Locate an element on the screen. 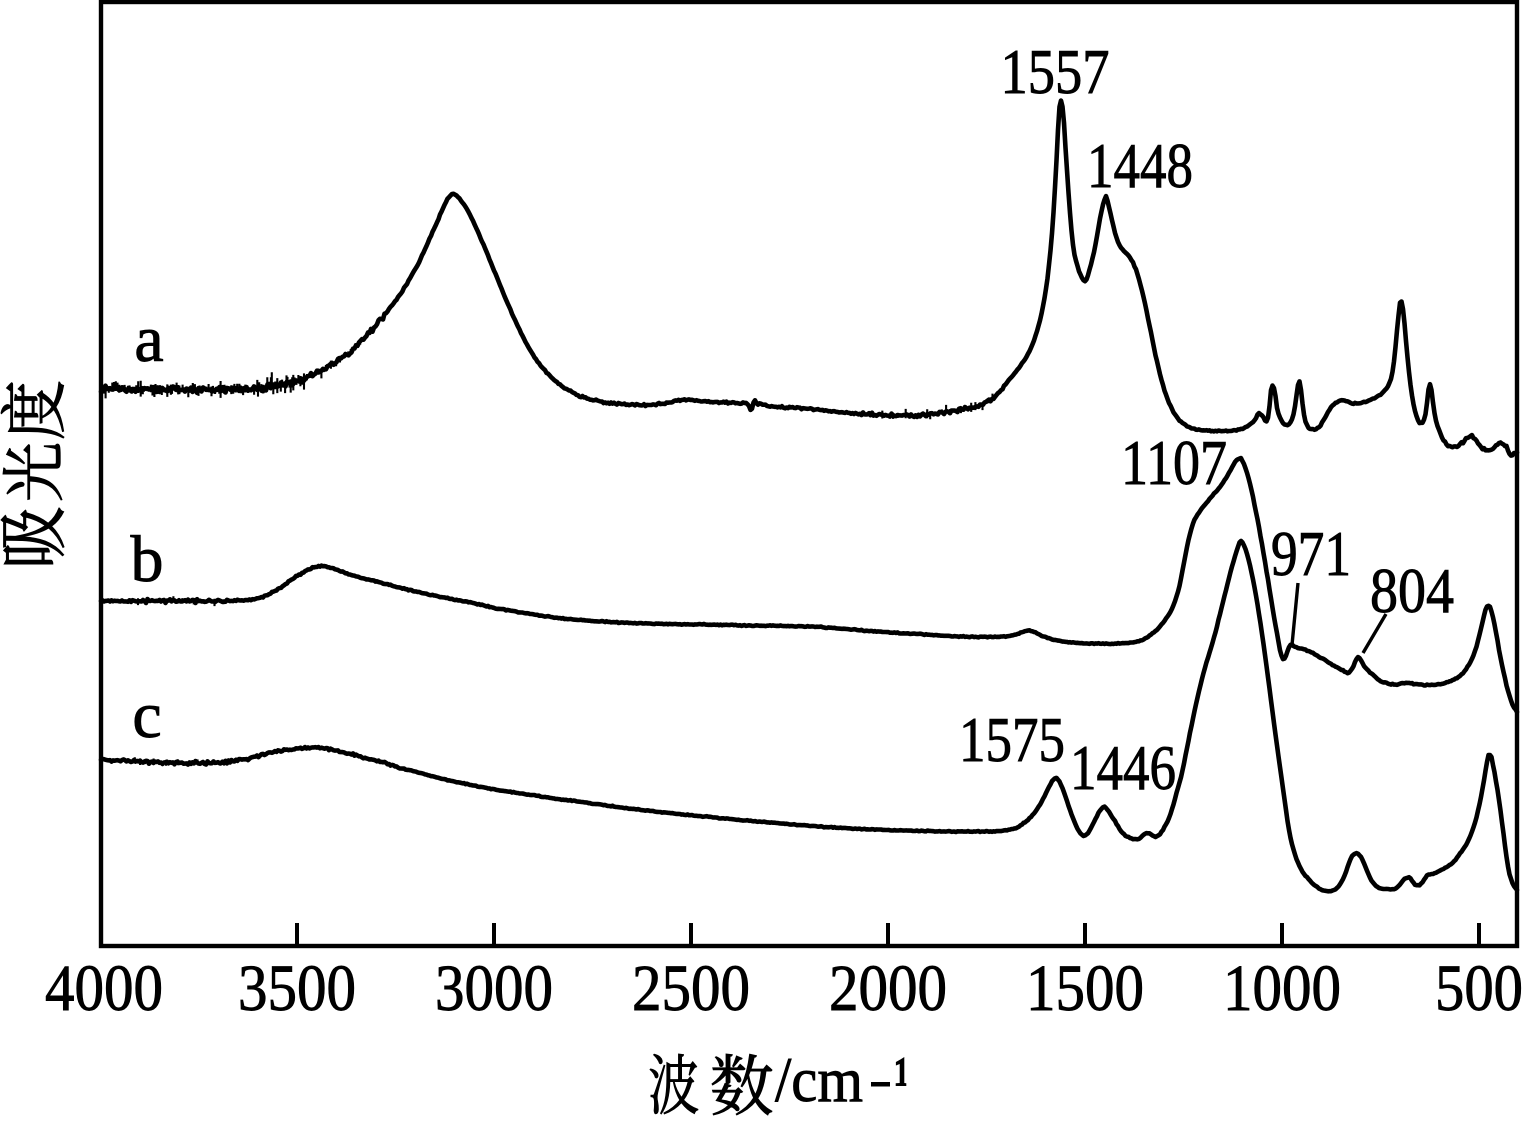 The width and height of the screenshot is (1523, 1128). svg-text: 2500 is located at coordinates (691, 988).